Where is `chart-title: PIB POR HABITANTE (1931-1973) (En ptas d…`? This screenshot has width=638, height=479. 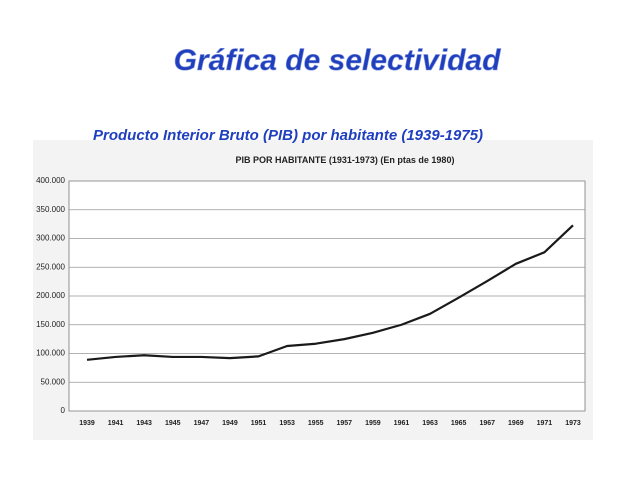 chart-title: PIB POR HABITANTE (1931-1973) (En ptas d… is located at coordinates (345, 160).